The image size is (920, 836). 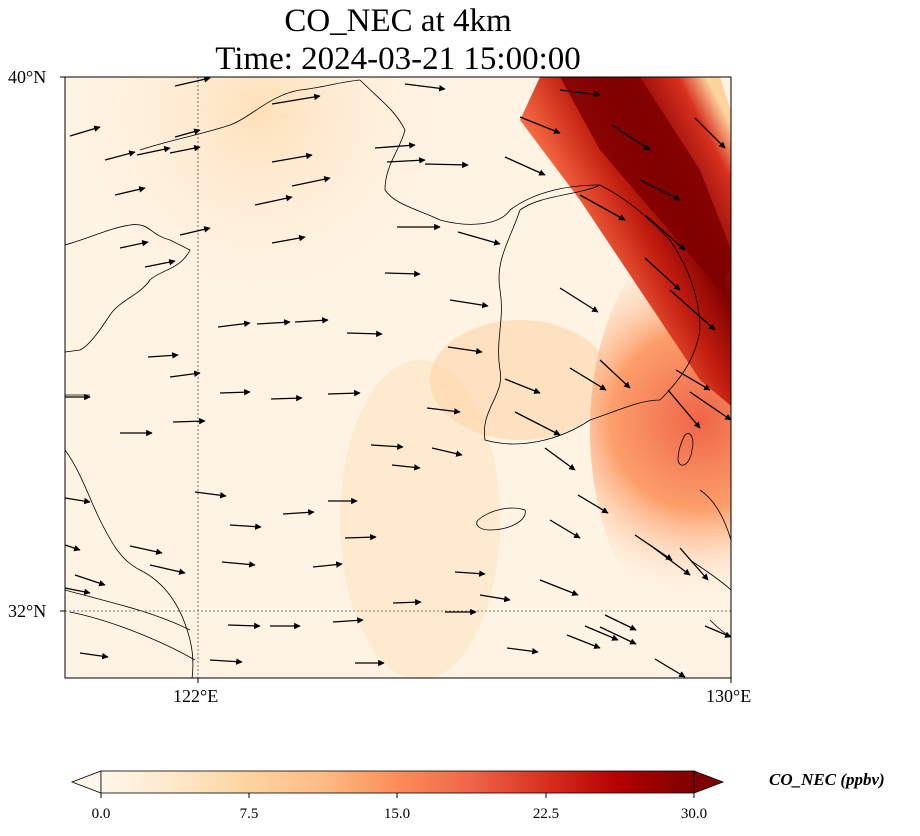 What do you see at coordinates (27, 611) in the screenshot?
I see `lat-label-32n: 32°N` at bounding box center [27, 611].